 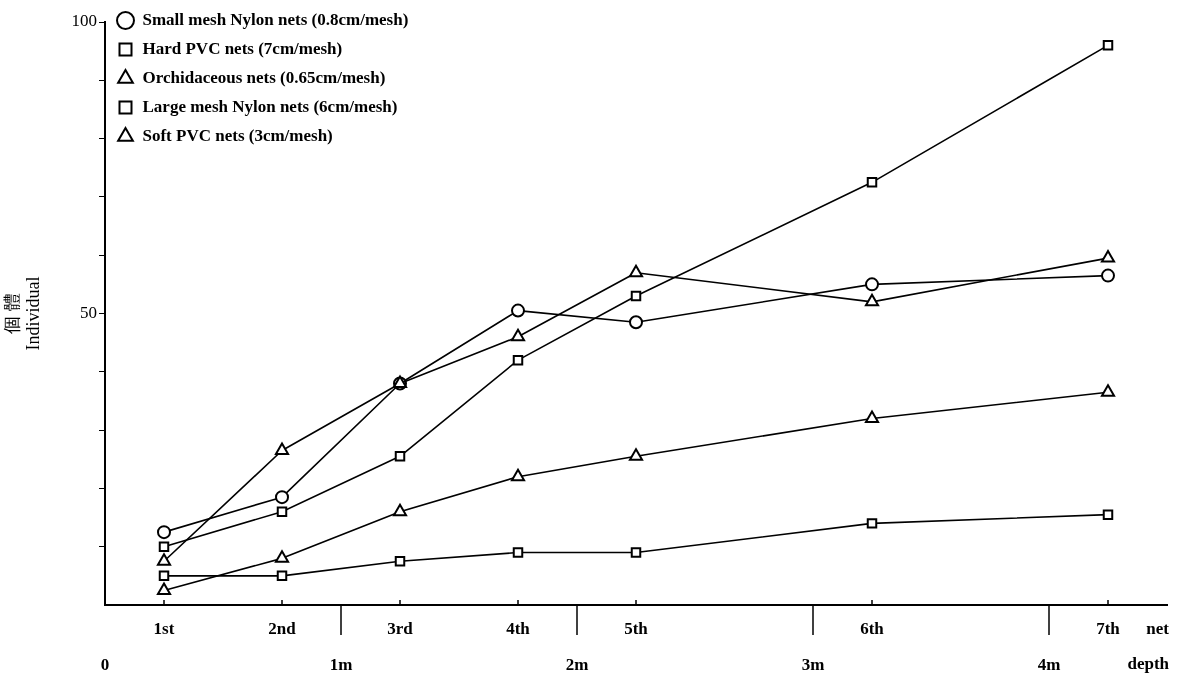 I want to click on x-axis-title: depth, so click(x=1148, y=664).